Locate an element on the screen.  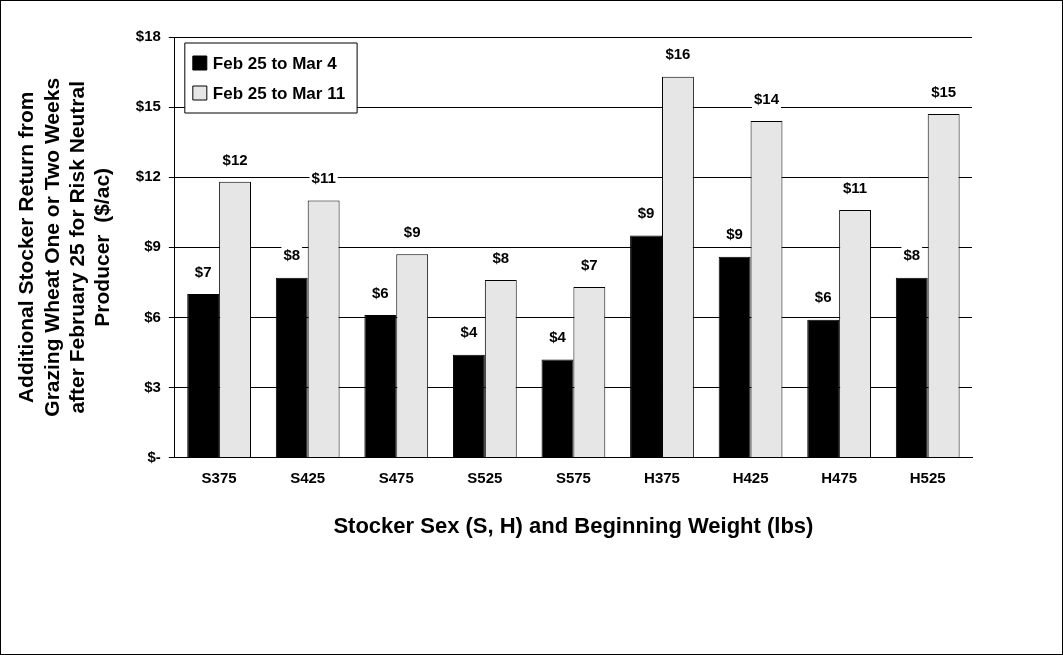
x-tick-label: H425 is located at coordinates (750, 477).